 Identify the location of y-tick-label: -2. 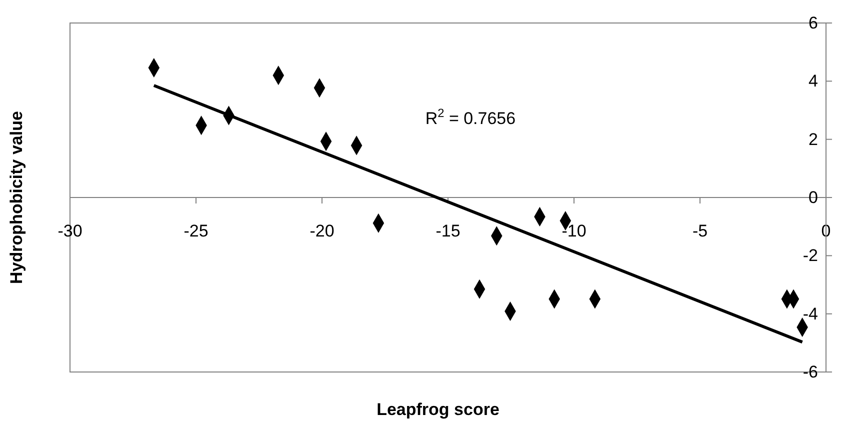
(810, 256).